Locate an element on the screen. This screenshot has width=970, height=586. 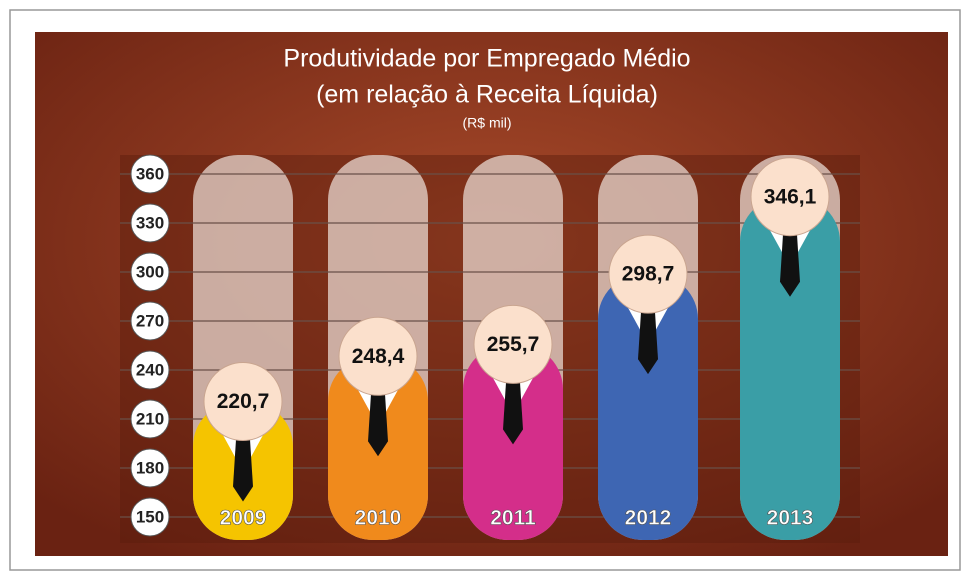
y-tick-label: 150 is located at coordinates (150, 516).